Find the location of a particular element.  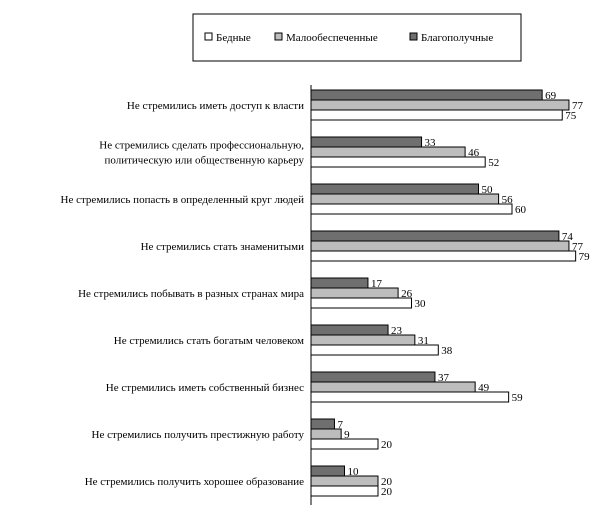

data-label: 26 is located at coordinates (407, 294).